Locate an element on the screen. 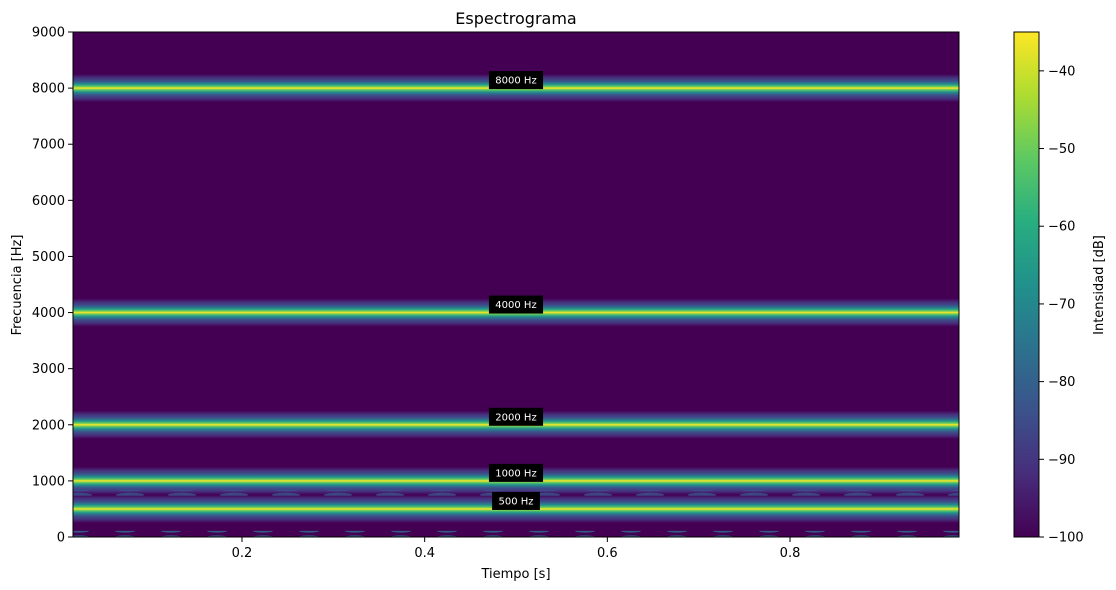  annotation-2000hz: 2000 Hz is located at coordinates (516, 416).